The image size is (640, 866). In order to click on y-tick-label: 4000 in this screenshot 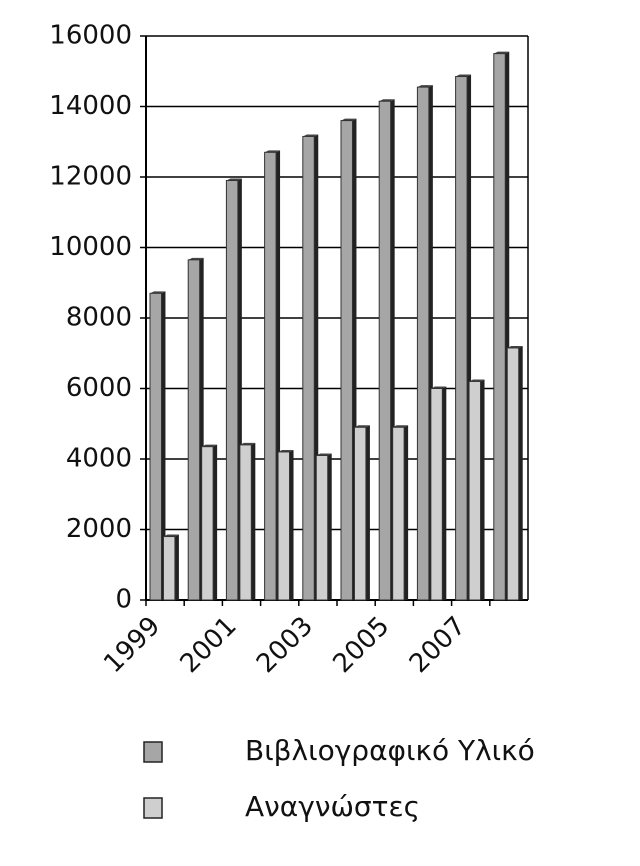, I will do `click(99, 459)`.